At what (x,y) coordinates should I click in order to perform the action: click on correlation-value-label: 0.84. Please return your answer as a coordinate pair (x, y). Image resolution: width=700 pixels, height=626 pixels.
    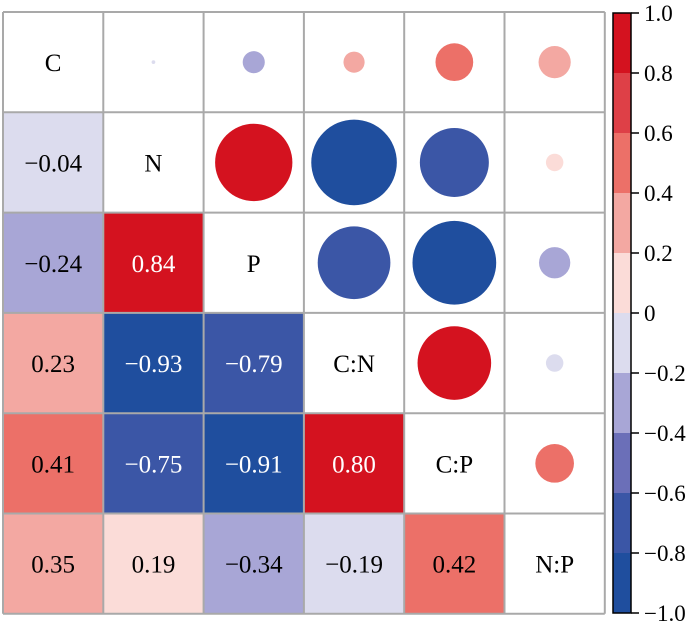
    Looking at the image, I should click on (154, 264).